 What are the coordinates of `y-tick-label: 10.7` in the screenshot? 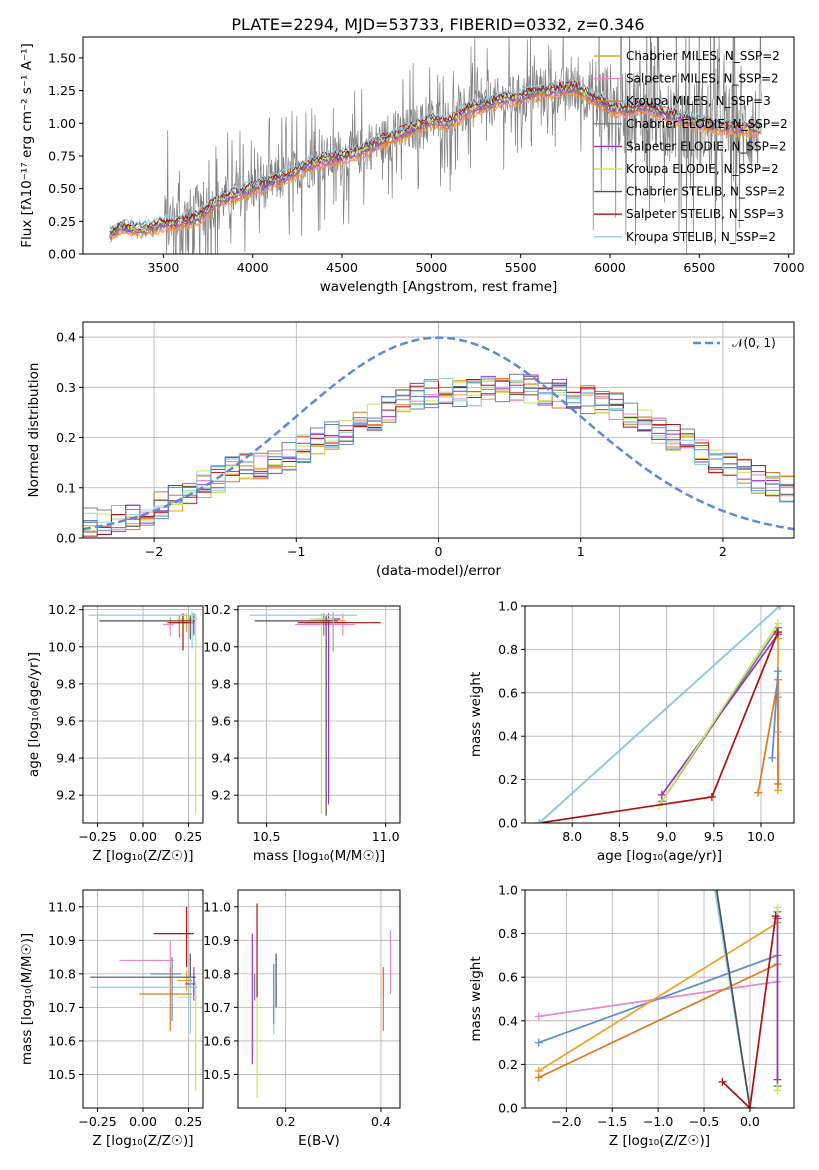 It's located at (217, 1007).